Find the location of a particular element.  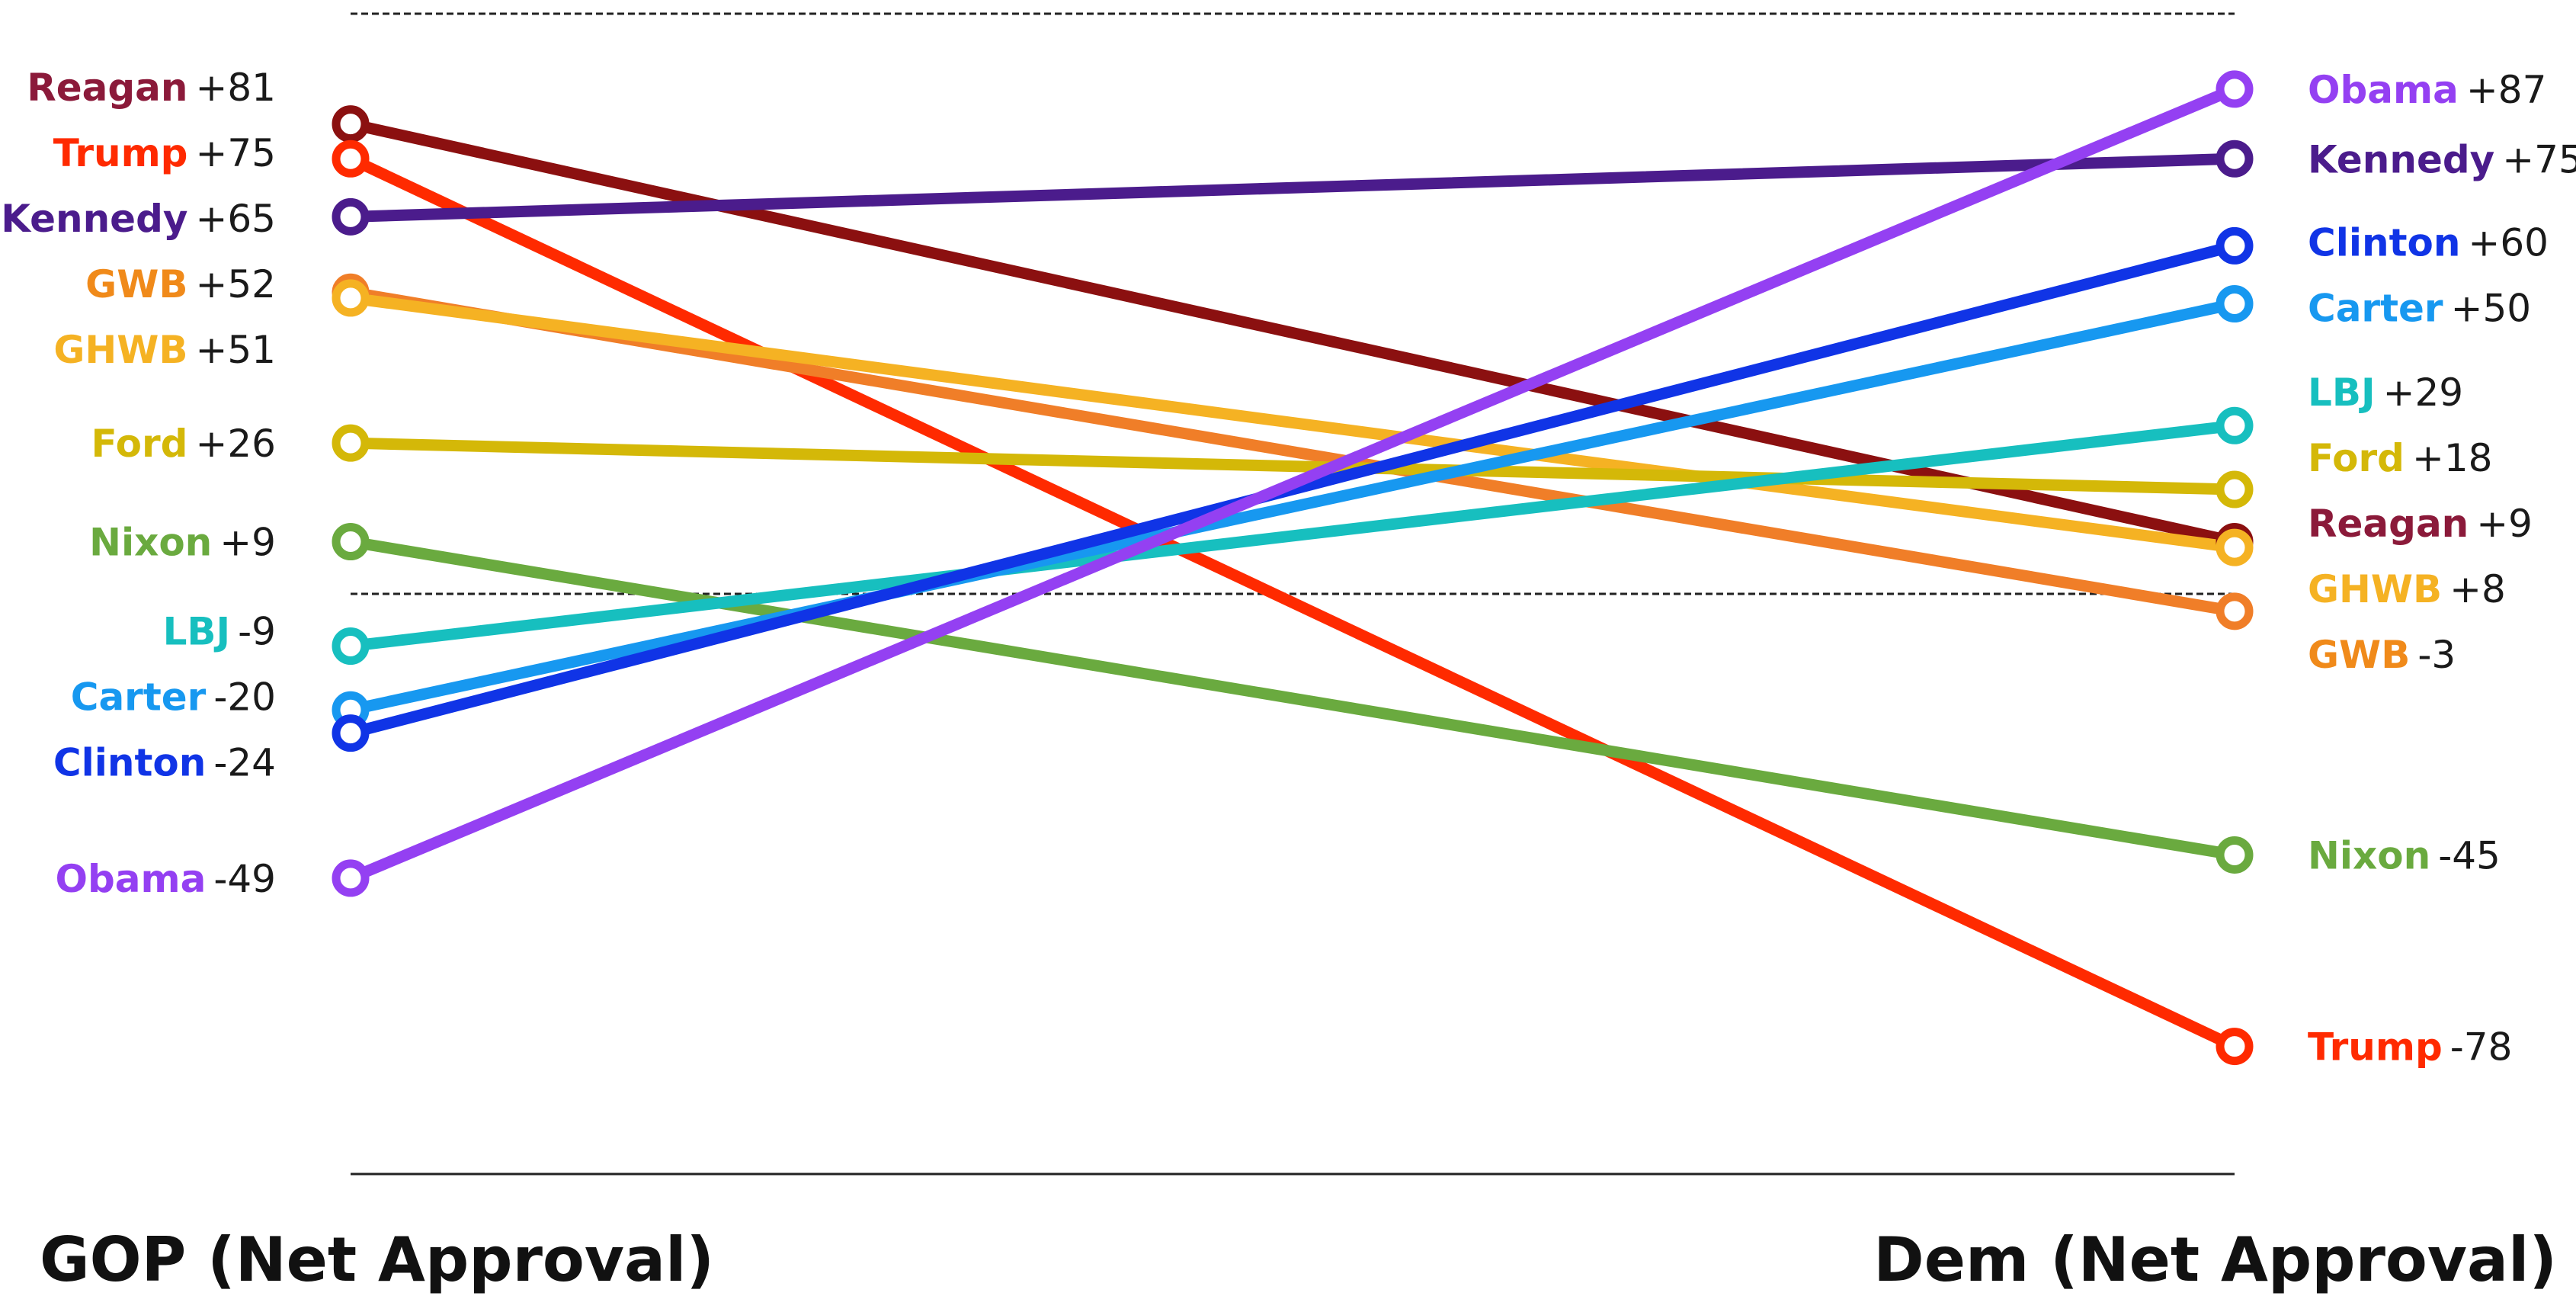

gop-label-ford: Ford +26 is located at coordinates (183, 444).